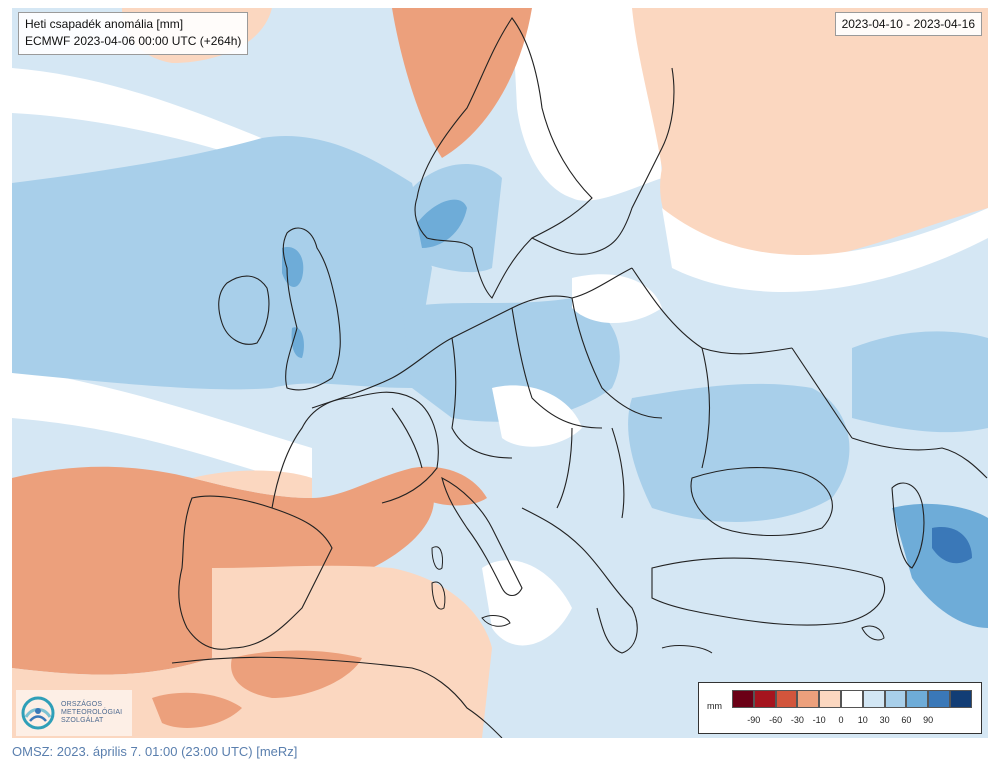  Describe the element at coordinates (797, 720) in the screenshot. I see `legend-label: -30` at that location.